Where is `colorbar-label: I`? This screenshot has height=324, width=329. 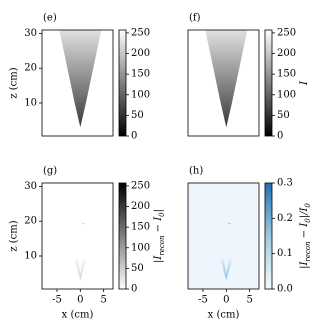 colorbar-label: I is located at coordinates (304, 83).